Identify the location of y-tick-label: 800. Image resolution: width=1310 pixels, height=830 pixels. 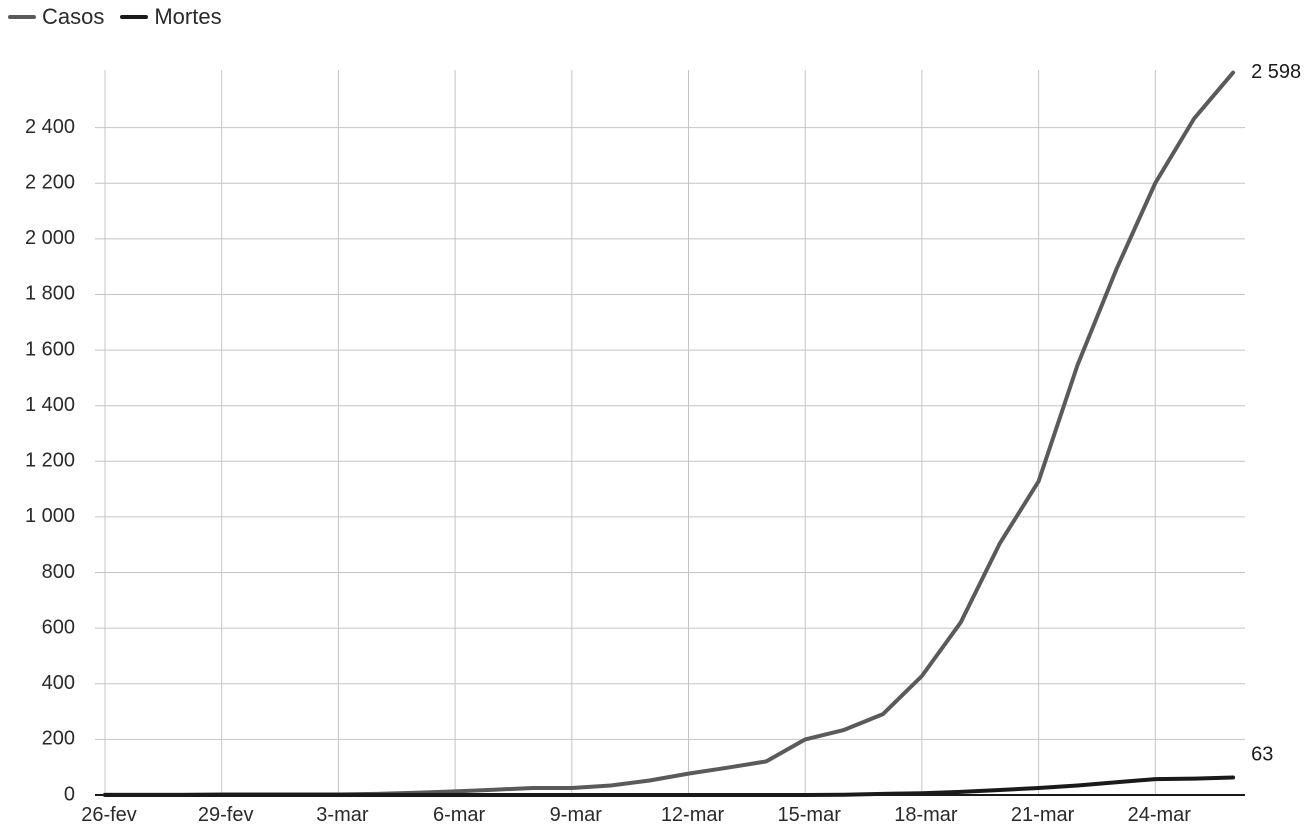
(58, 572).